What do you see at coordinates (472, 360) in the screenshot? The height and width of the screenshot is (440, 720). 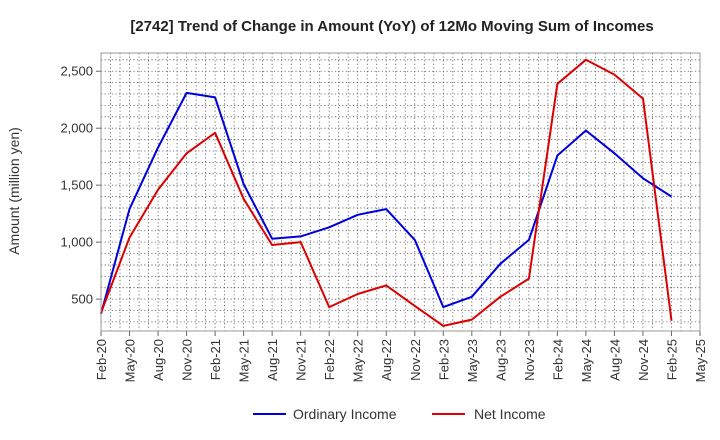 I see `x-tick-label: May-23` at bounding box center [472, 360].